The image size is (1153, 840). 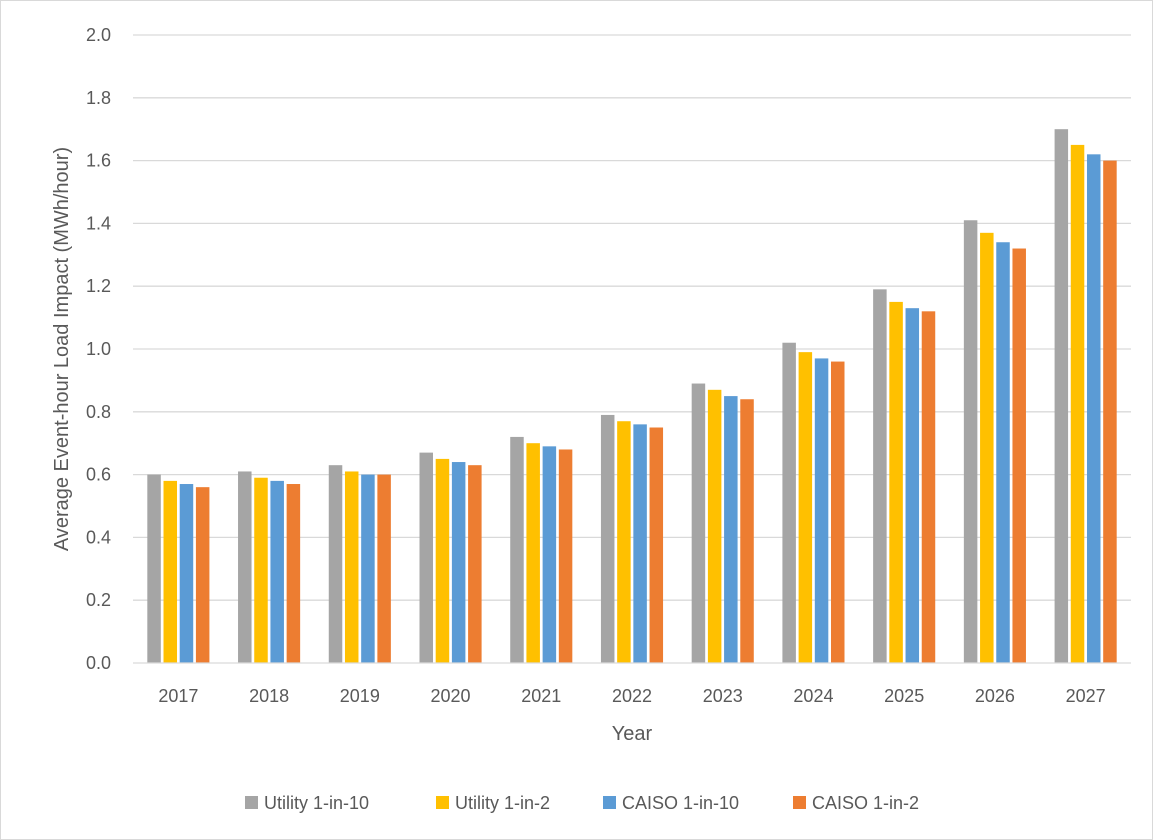 What do you see at coordinates (1061, 396) in the screenshot?
I see `bar-utility-1-in-10-2027` at bounding box center [1061, 396].